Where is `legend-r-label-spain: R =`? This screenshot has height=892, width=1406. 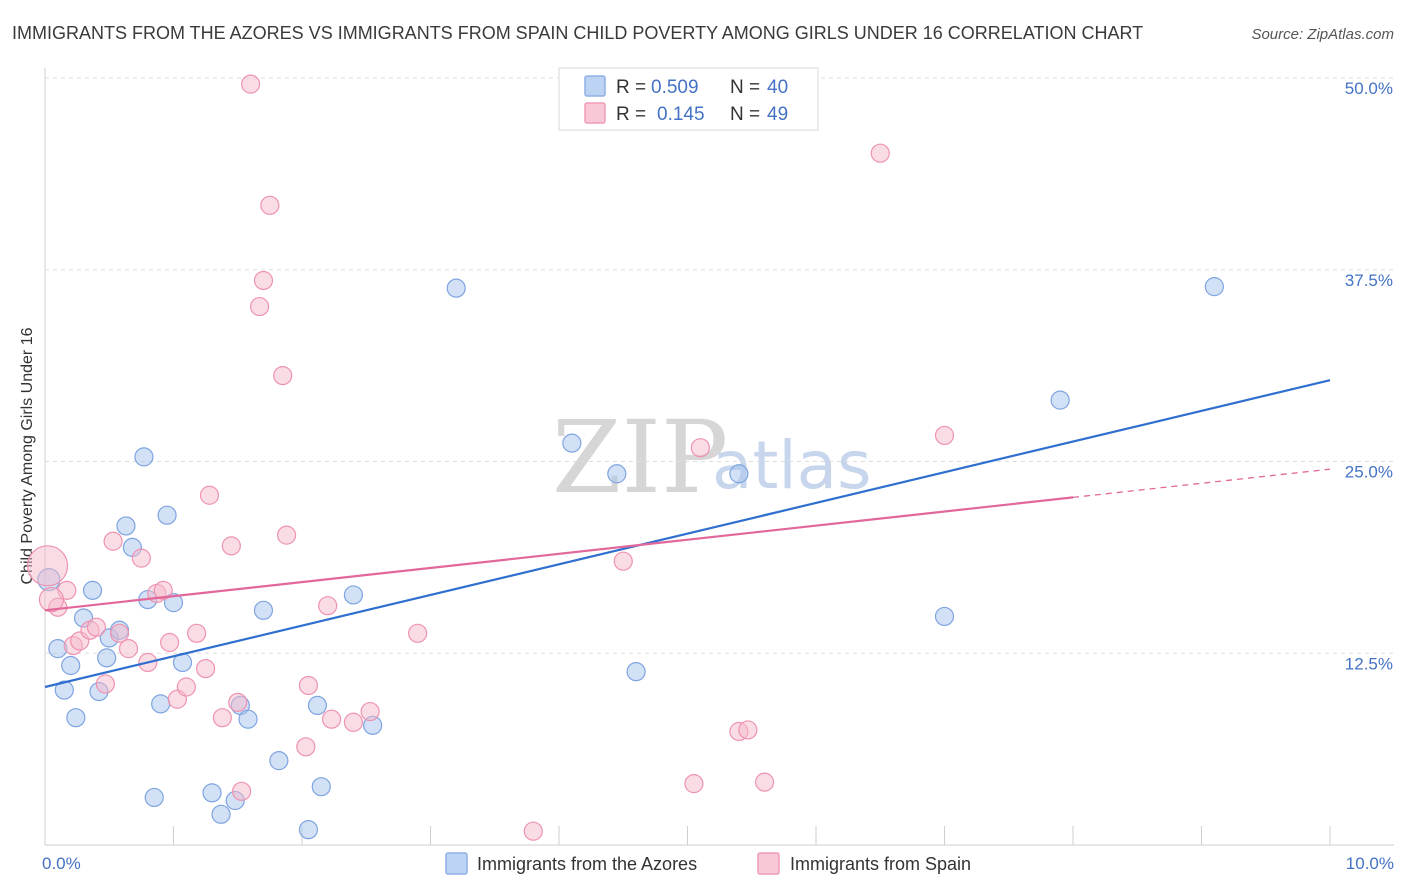 legend-r-label-spain: R = is located at coordinates (631, 114).